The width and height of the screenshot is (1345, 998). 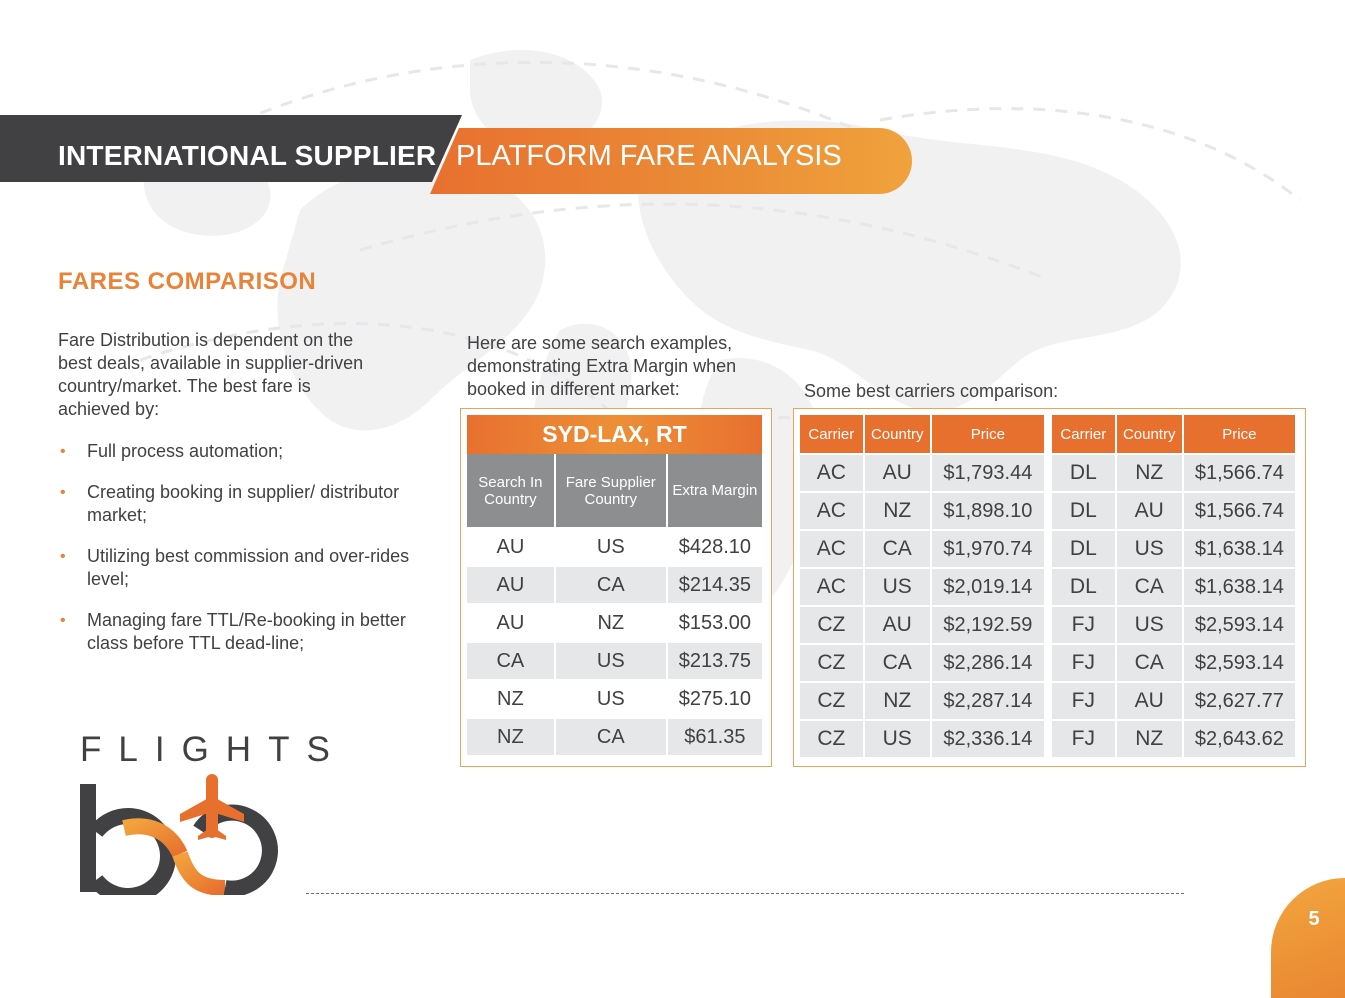 What do you see at coordinates (614, 434) in the screenshot?
I see `route-table-title: SYD-LAX, RT` at bounding box center [614, 434].